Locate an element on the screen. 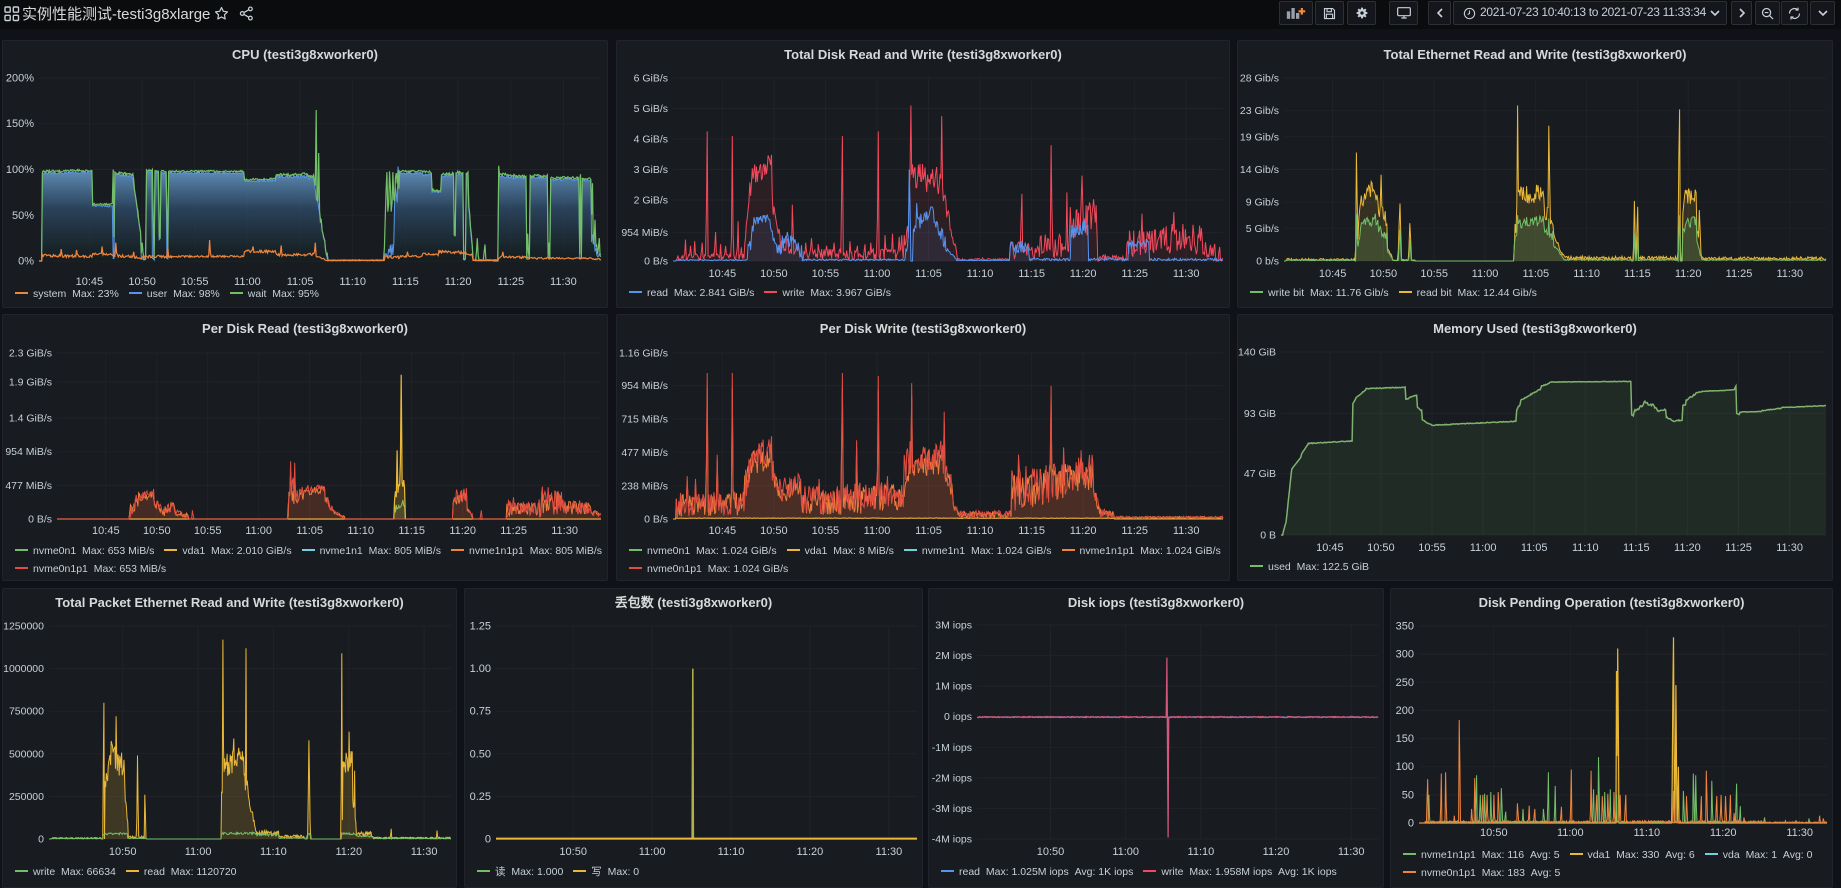 This screenshot has height=888, width=1841. svg-text: 0 B/s is located at coordinates (656, 520).